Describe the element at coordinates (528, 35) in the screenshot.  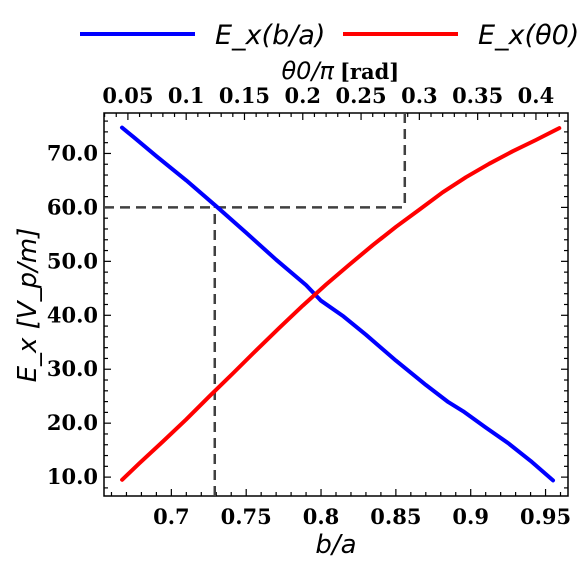
I see `legend-label-series-2: E_x(θ0)` at that location.